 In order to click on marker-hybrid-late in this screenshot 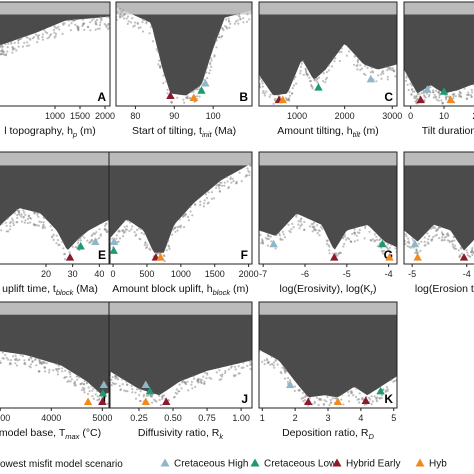, I will do `click(417, 257)`.